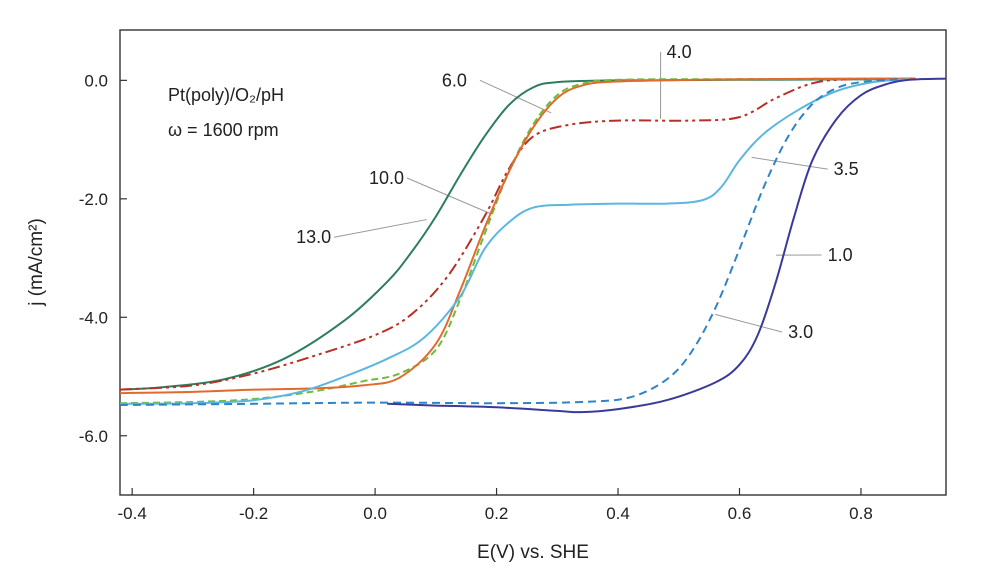 The image size is (988, 581). I want to click on annotation-line-2: ω = 1600 rpm, so click(223, 130).